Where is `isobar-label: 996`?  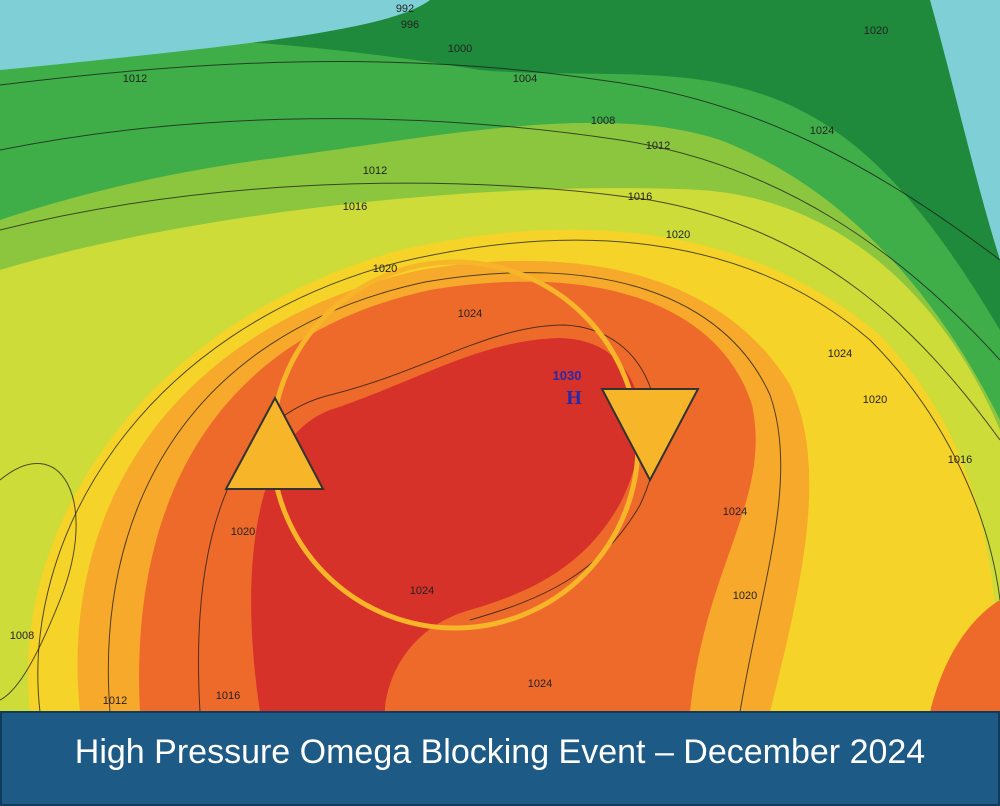 isobar-label: 996 is located at coordinates (410, 25).